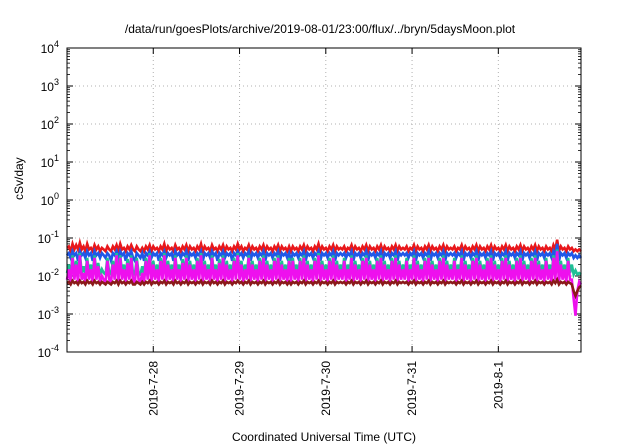  I want to click on y-tick-label: 10², so click(50, 123).